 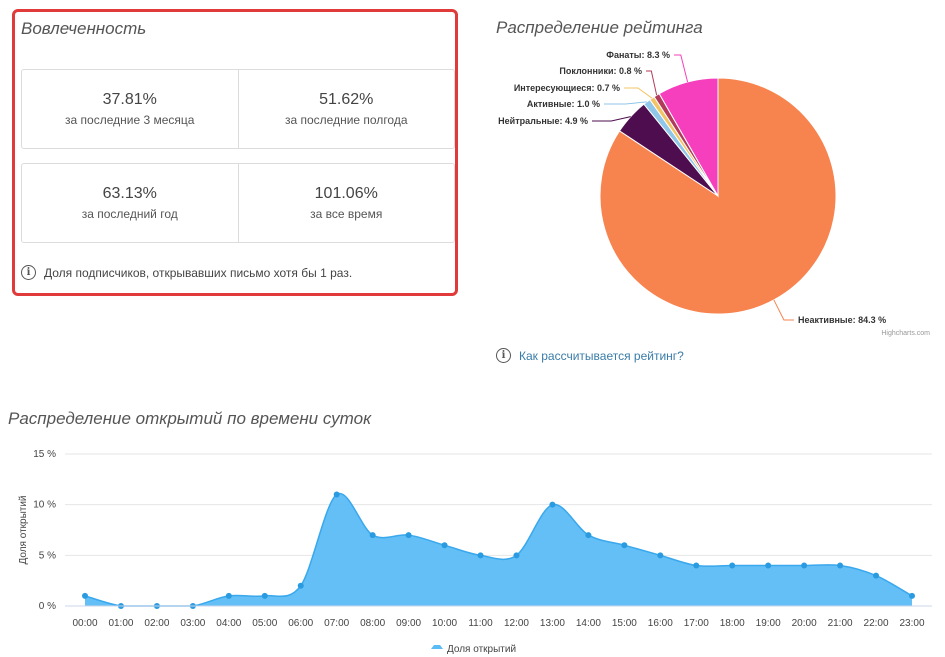 I want to click on x-tick-label: 21:00, so click(x=840, y=623).